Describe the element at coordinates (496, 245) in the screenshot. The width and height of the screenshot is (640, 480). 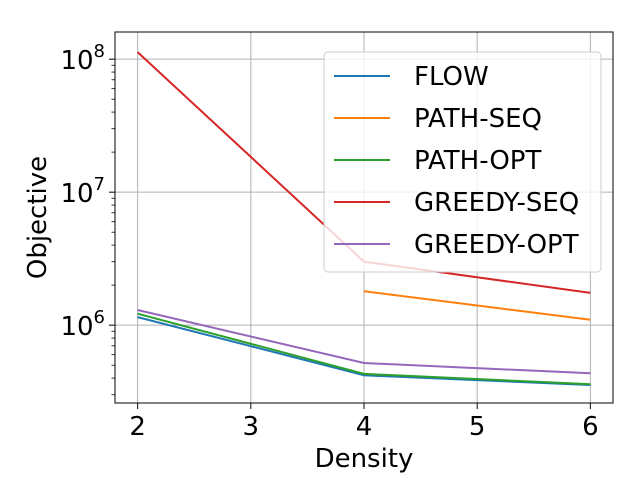
I see `legend-label: GREEDY-OPT` at that location.